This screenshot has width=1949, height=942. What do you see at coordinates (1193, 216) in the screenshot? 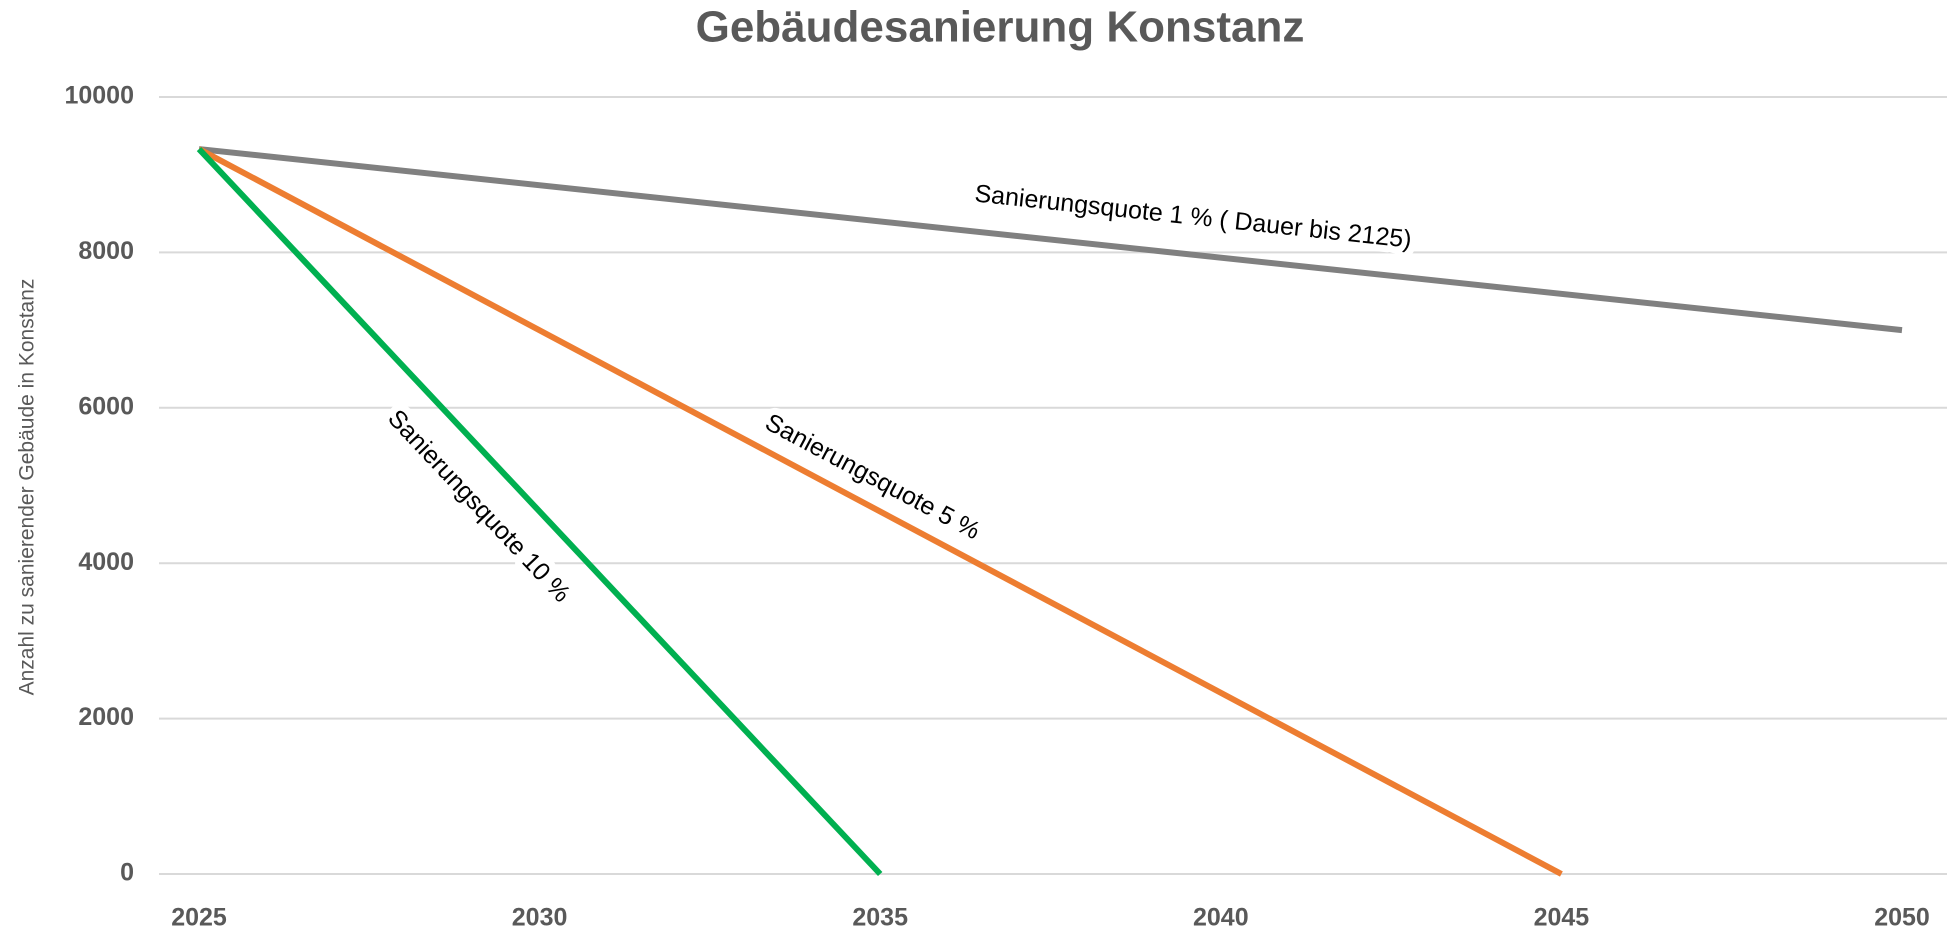
I see `series-label: Sanierungsquote 1 % ( Dauer bis 2125)` at bounding box center [1193, 216].